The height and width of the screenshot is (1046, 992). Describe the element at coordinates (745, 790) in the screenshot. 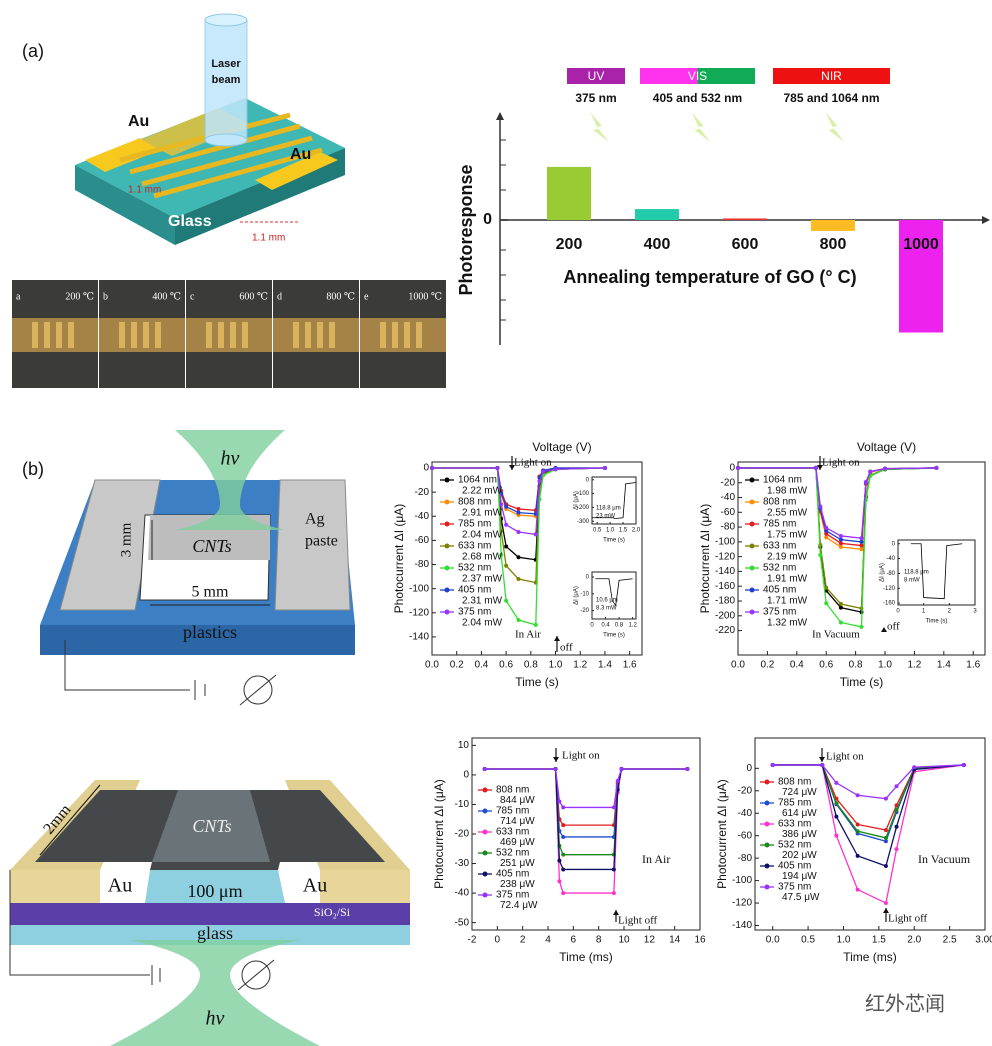

I see `y-tick-label: -20` at that location.